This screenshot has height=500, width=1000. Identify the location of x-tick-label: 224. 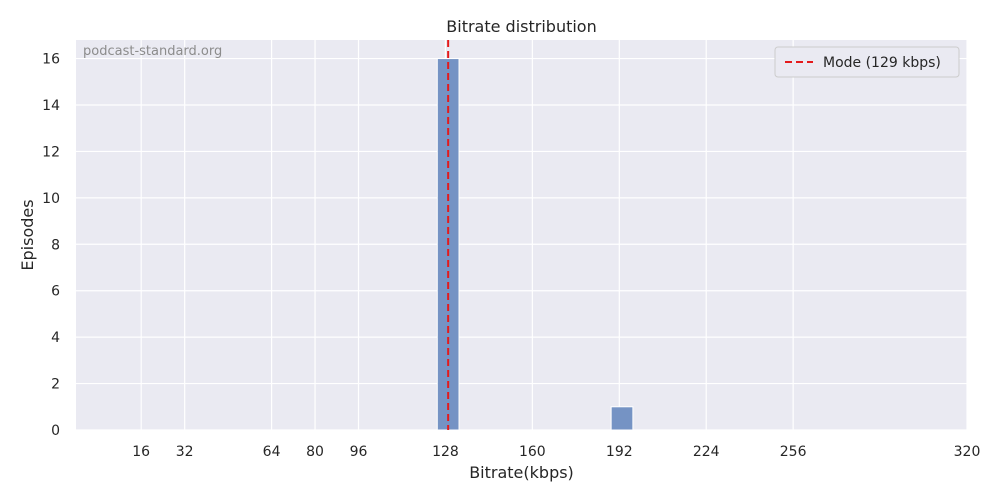
(706, 452).